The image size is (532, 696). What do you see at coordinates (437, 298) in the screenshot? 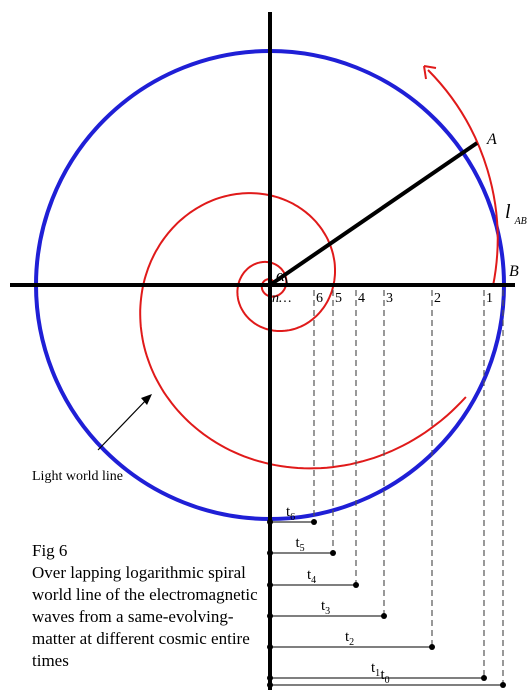
I see `axis-mark-label: 2` at bounding box center [437, 298].